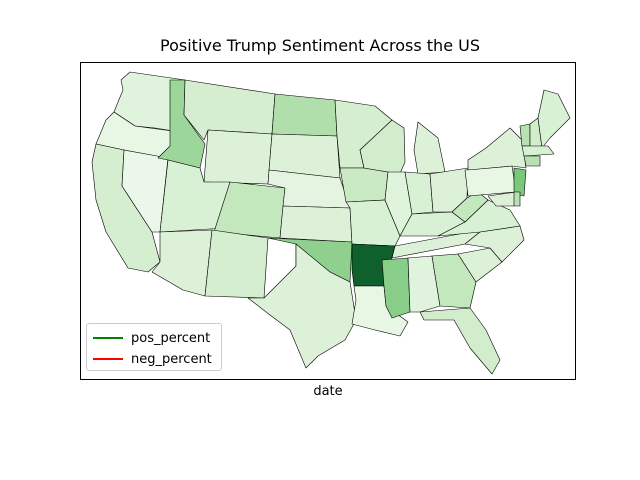 The image size is (640, 480). I want to click on state-new-mexico, so click(236, 264).